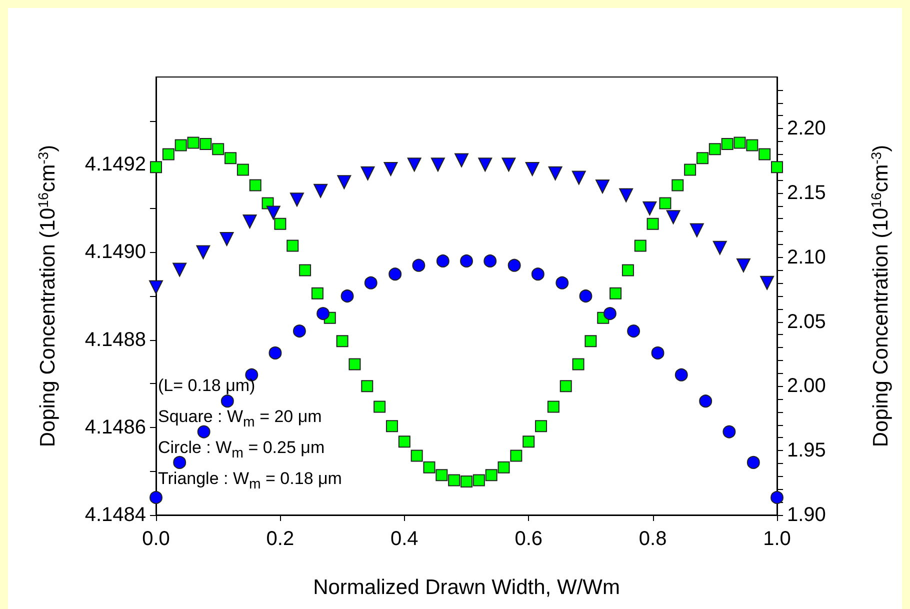 The width and height of the screenshot is (910, 609). I want to click on x-tick-label: 0.2, so click(280, 539).